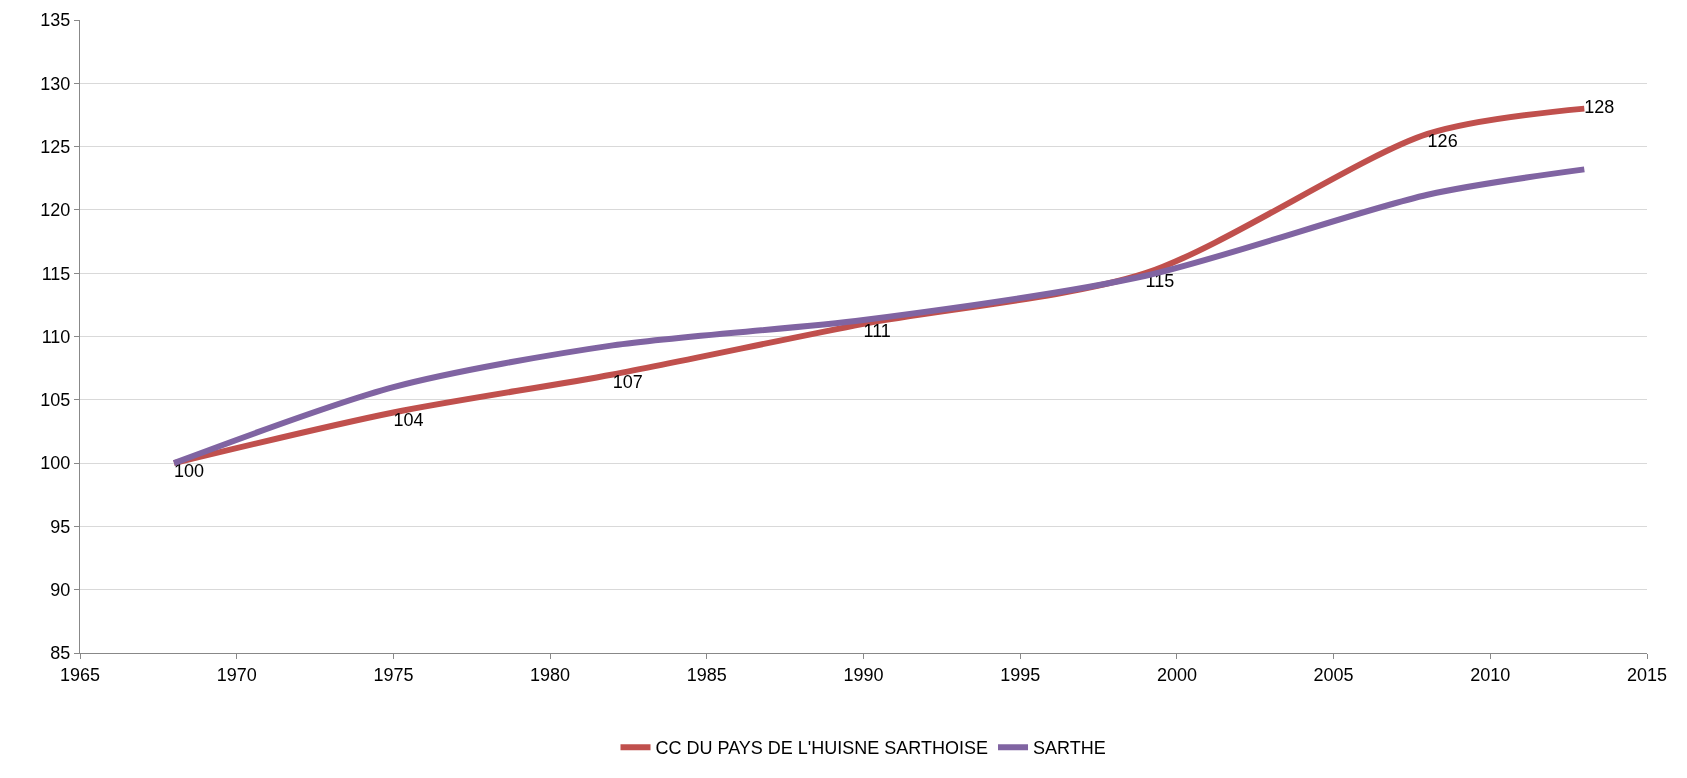 The width and height of the screenshot is (1687, 778). What do you see at coordinates (80, 674) in the screenshot?
I see `x-tick-label: 1965` at bounding box center [80, 674].